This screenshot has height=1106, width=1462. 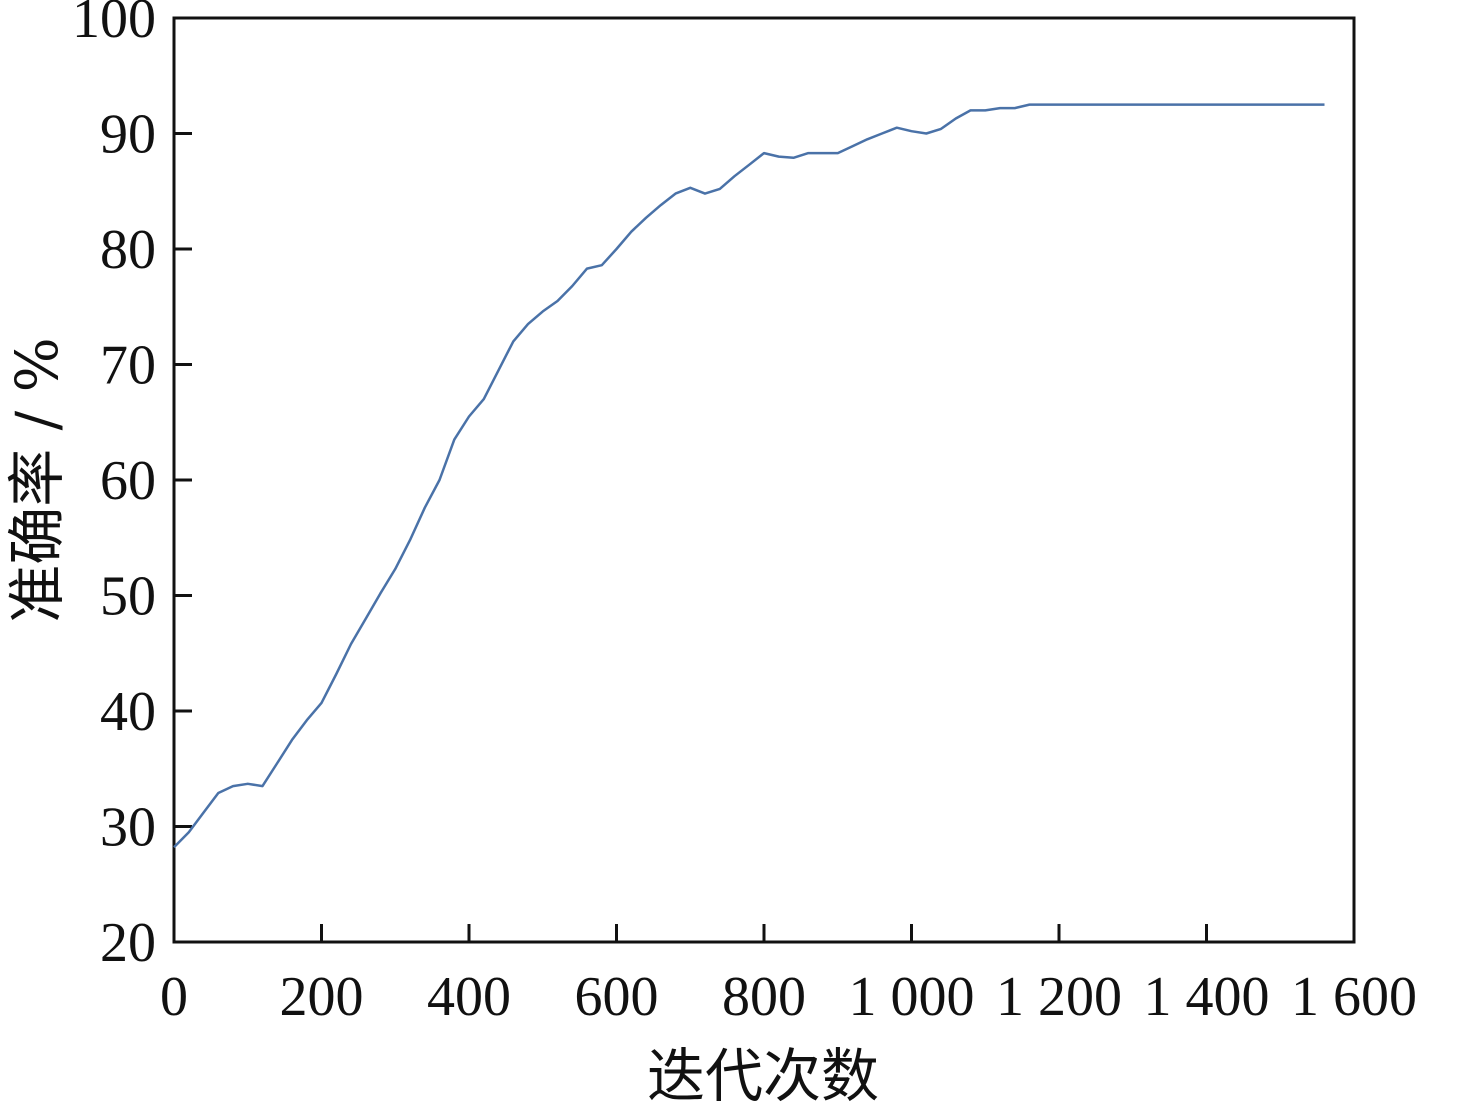 I want to click on x-tick-label: 600, so click(x=617, y=997).